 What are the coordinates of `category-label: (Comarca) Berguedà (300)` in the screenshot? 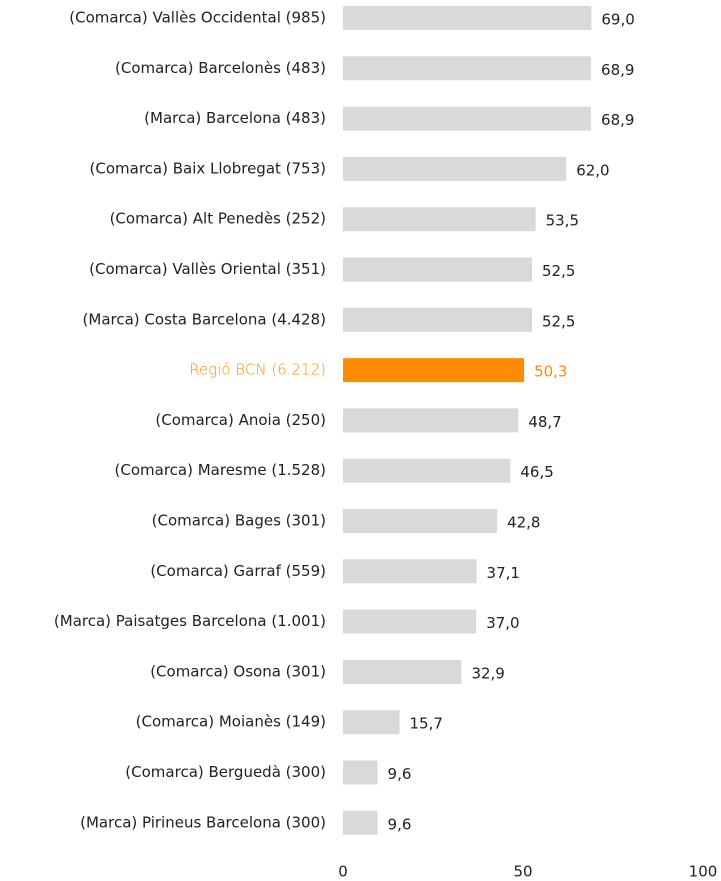 It's located at (225, 772).